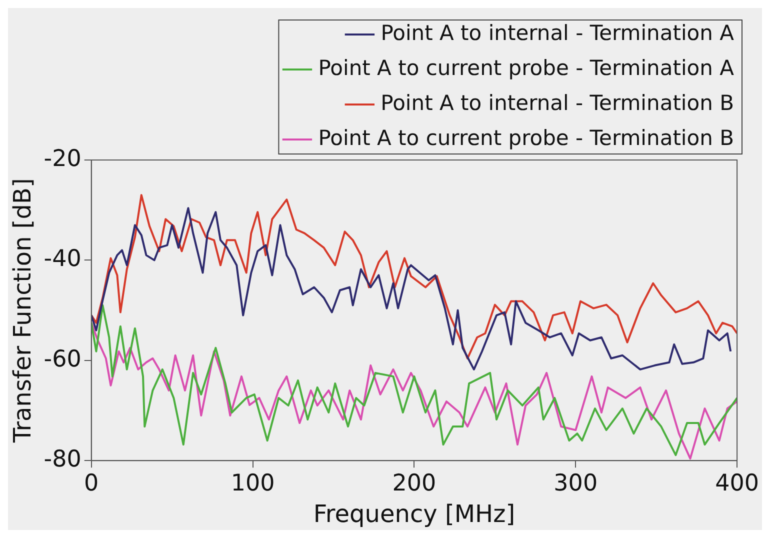 The width and height of the screenshot is (770, 538). What do you see at coordinates (576, 483) in the screenshot?
I see `x-tick-label: 300` at bounding box center [576, 483].